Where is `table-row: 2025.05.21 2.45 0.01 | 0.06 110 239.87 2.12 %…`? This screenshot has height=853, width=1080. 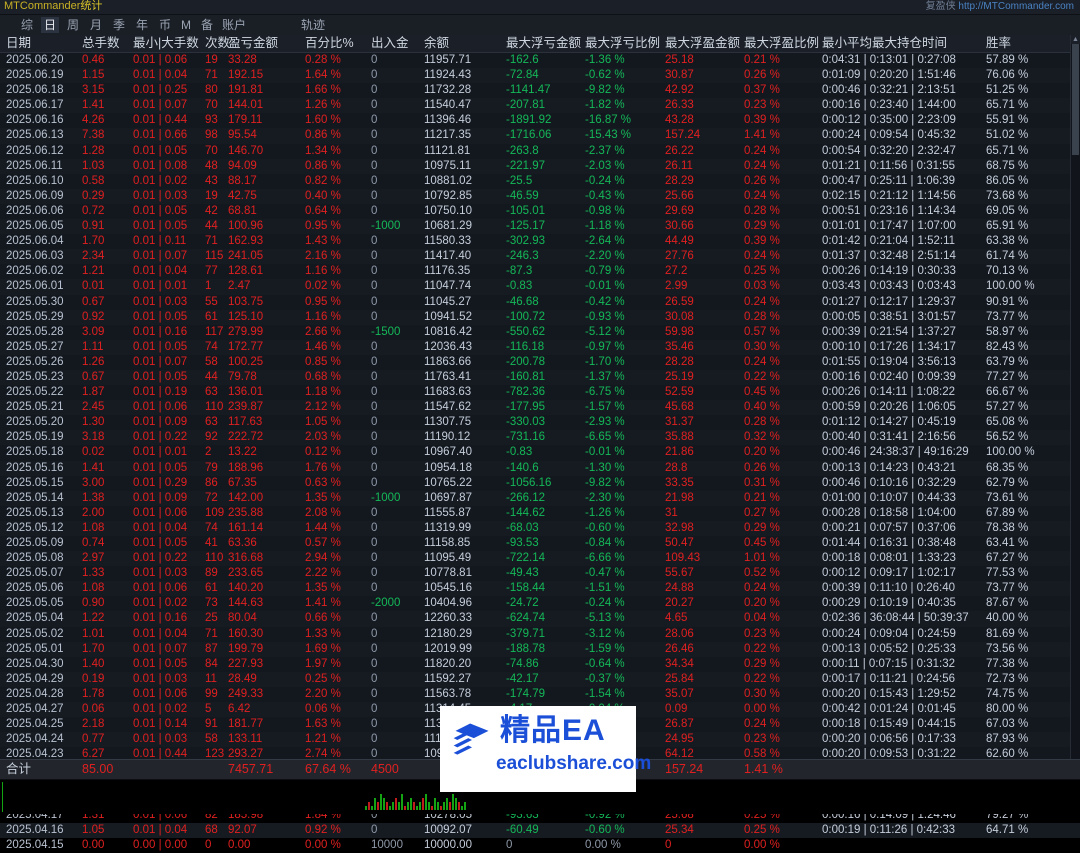
table-row: 2025.05.21 2.45 0.01 | 0.06 110 239.87 2.12 %… is located at coordinates (540, 408).